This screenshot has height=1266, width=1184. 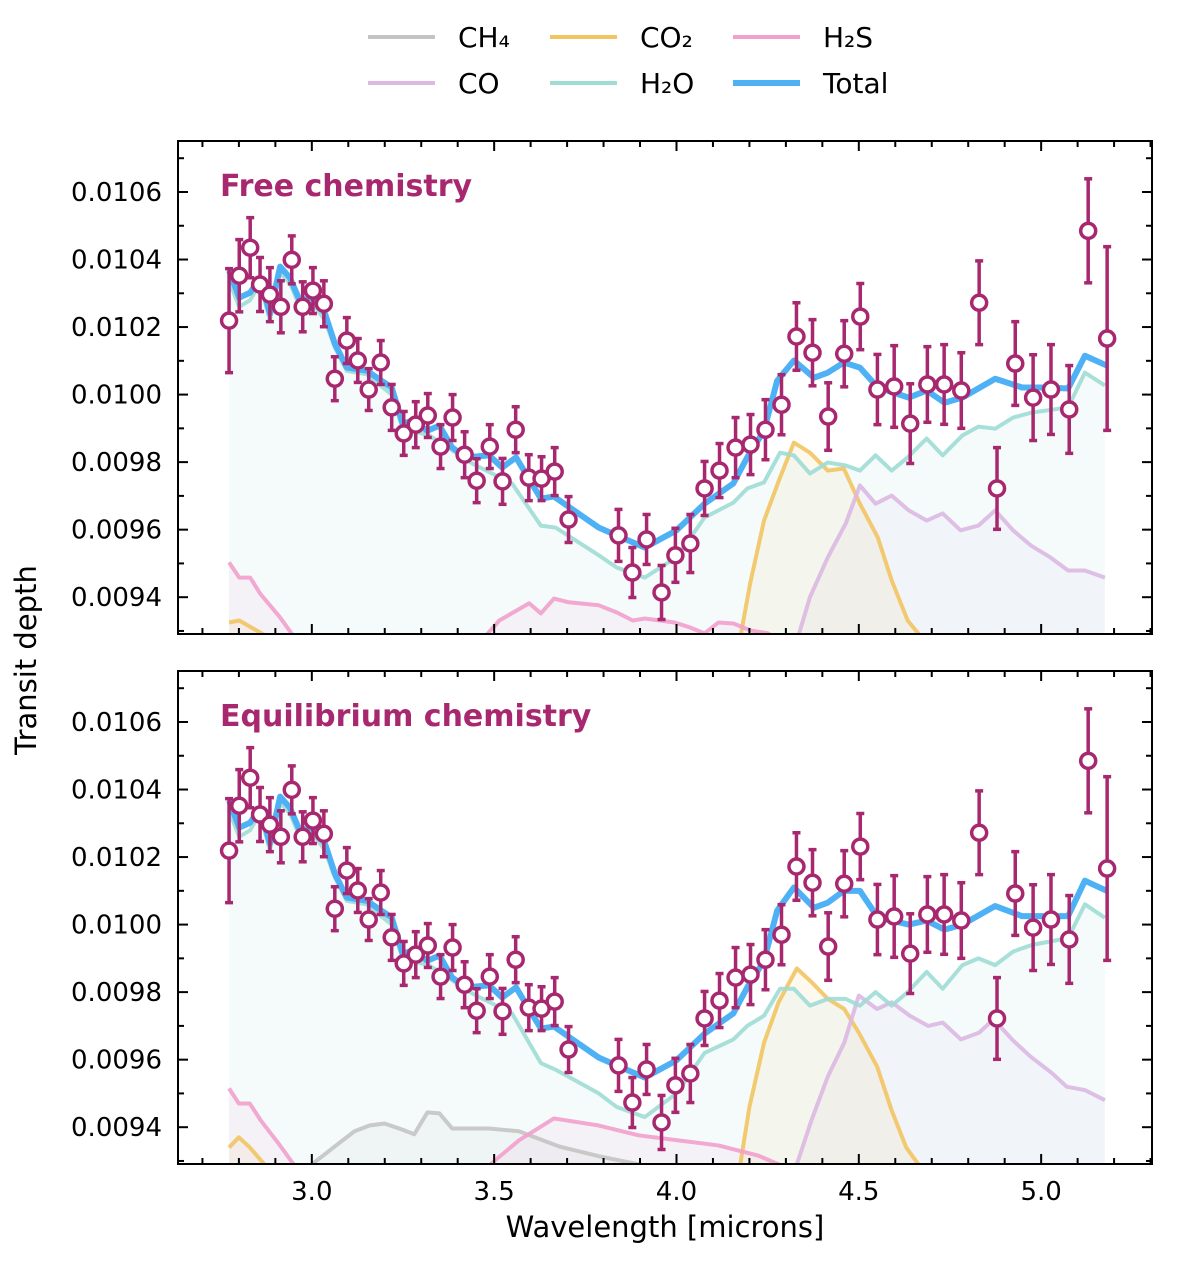 What do you see at coordinates (667, 83) in the screenshot?
I see `legend-label: H₂O` at bounding box center [667, 83].